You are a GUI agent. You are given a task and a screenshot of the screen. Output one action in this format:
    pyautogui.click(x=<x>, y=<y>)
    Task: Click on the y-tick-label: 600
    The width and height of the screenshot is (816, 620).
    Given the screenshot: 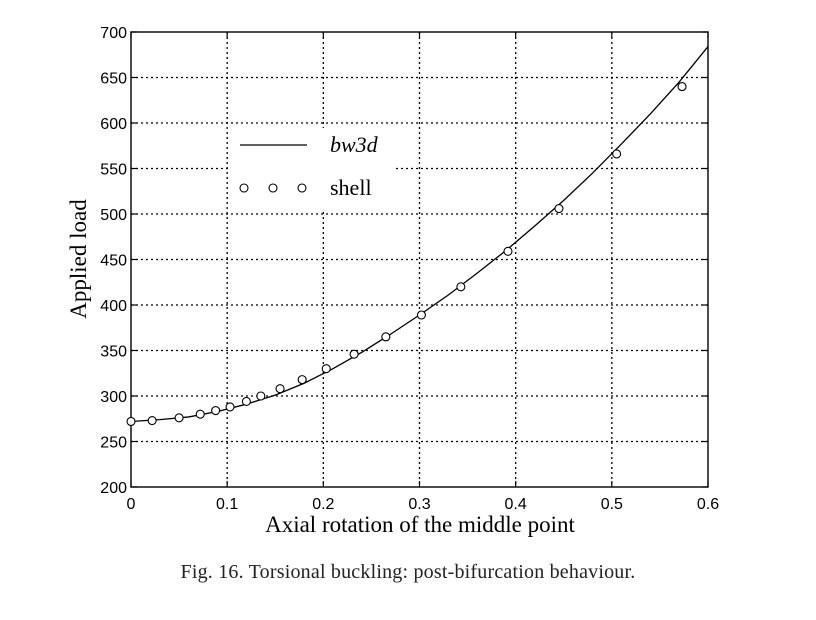 What is the action you would take?
    pyautogui.click(x=113, y=124)
    